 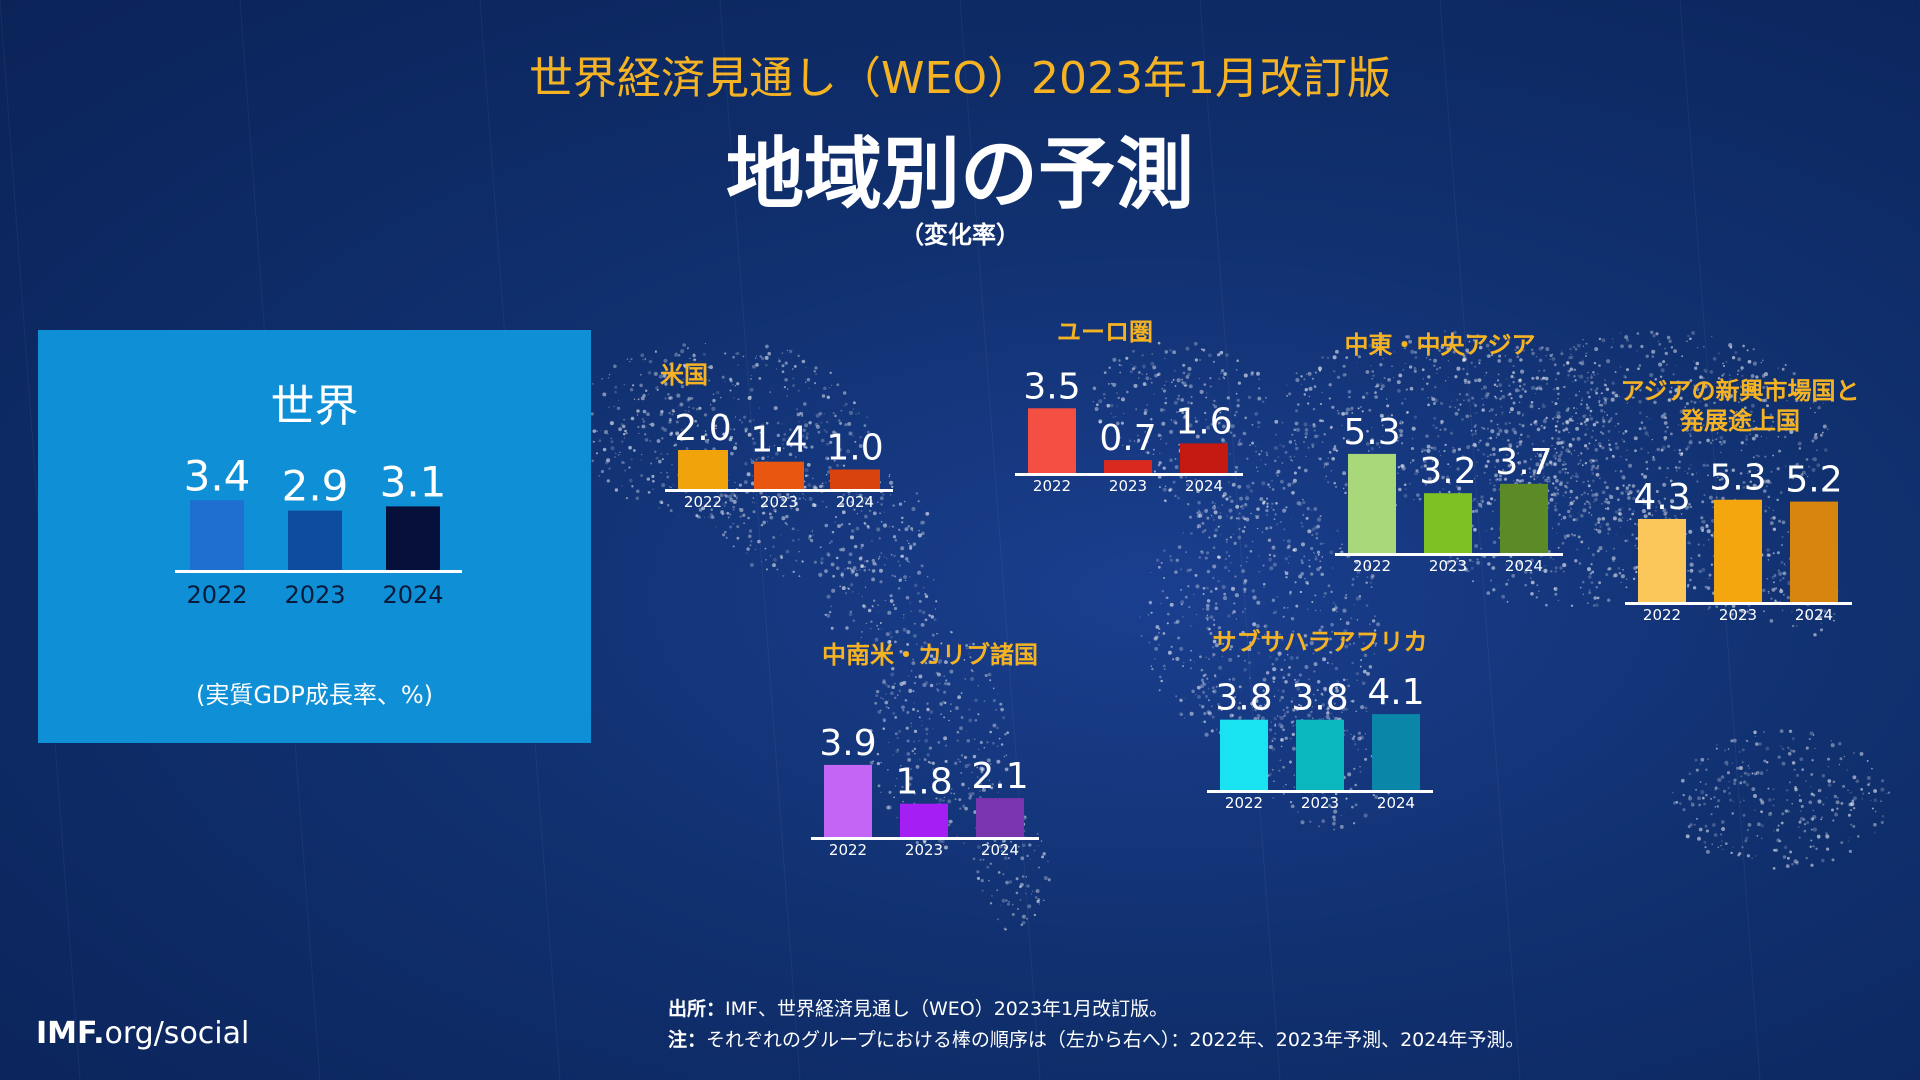 I want to click on note-label: 注：, so click(x=687, y=1040).